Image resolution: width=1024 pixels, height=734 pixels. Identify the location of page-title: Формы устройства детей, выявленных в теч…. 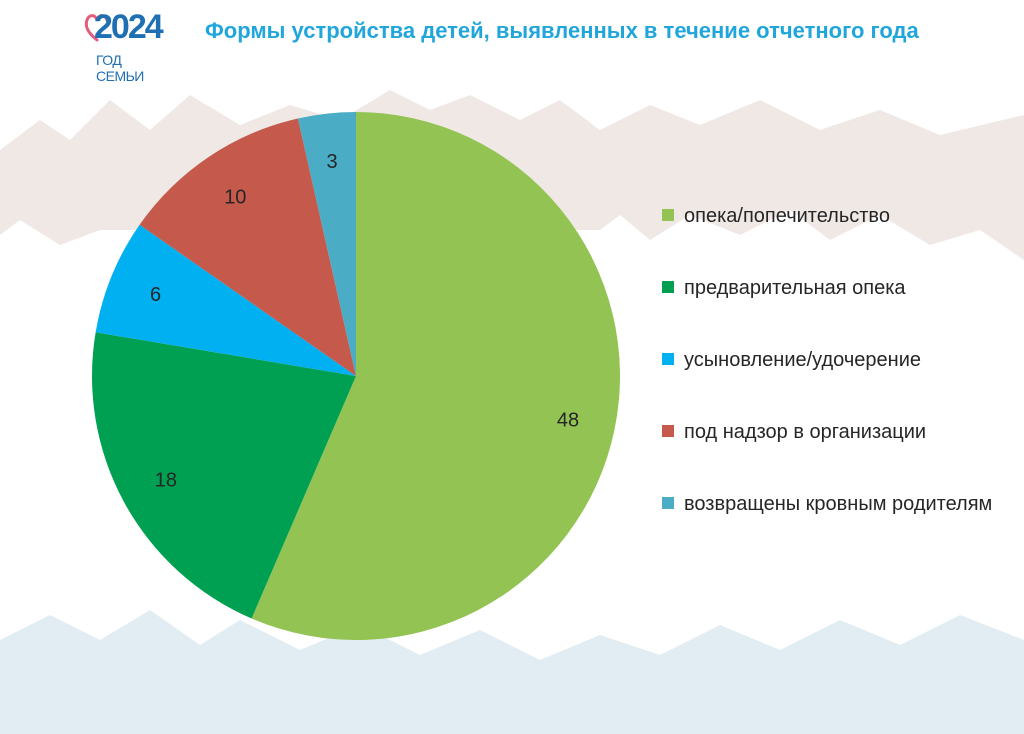
(562, 30).